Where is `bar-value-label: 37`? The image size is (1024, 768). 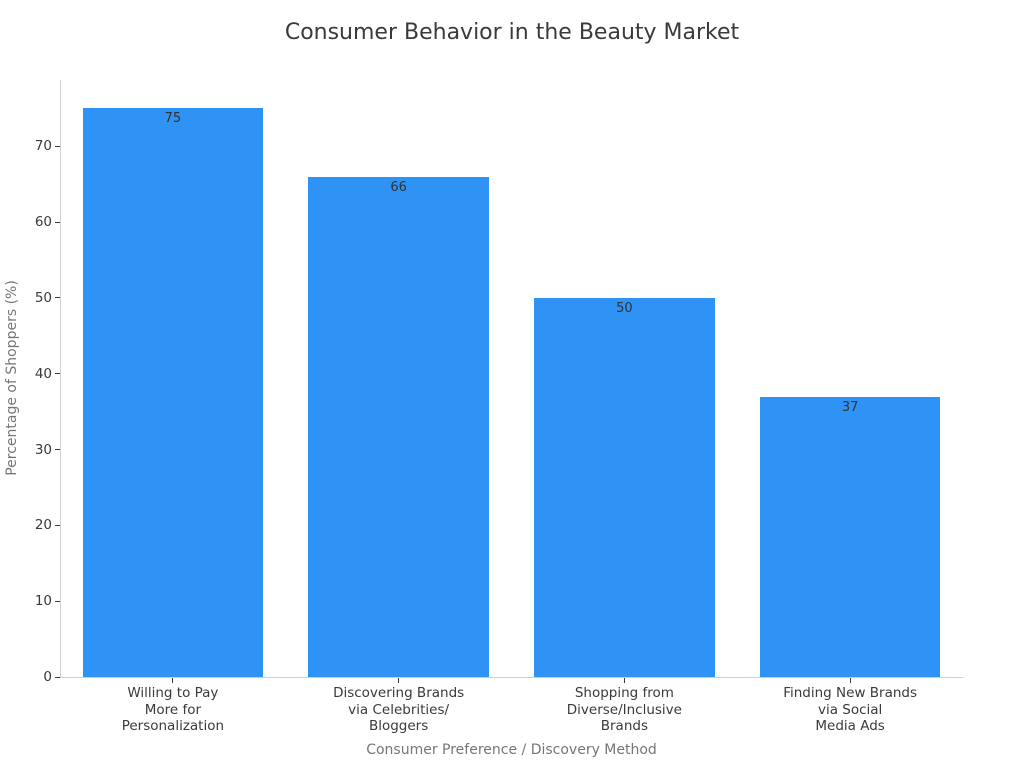 bar-value-label: 37 is located at coordinates (850, 407).